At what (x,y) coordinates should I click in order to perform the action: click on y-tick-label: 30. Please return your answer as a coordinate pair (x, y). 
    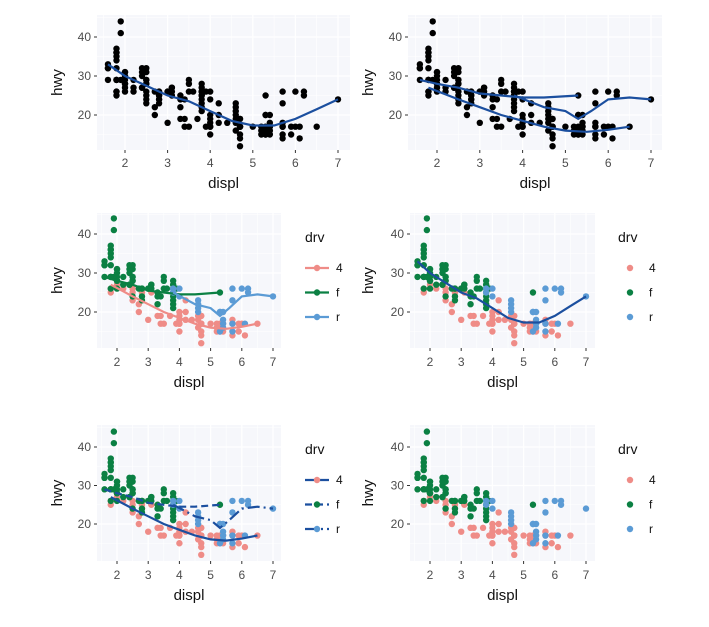
    Looking at the image, I should click on (85, 76).